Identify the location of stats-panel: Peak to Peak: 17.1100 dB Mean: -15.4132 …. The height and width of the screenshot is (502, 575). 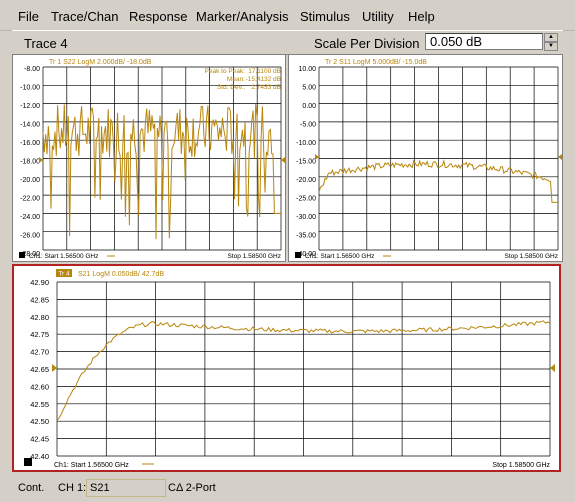
(243, 79).